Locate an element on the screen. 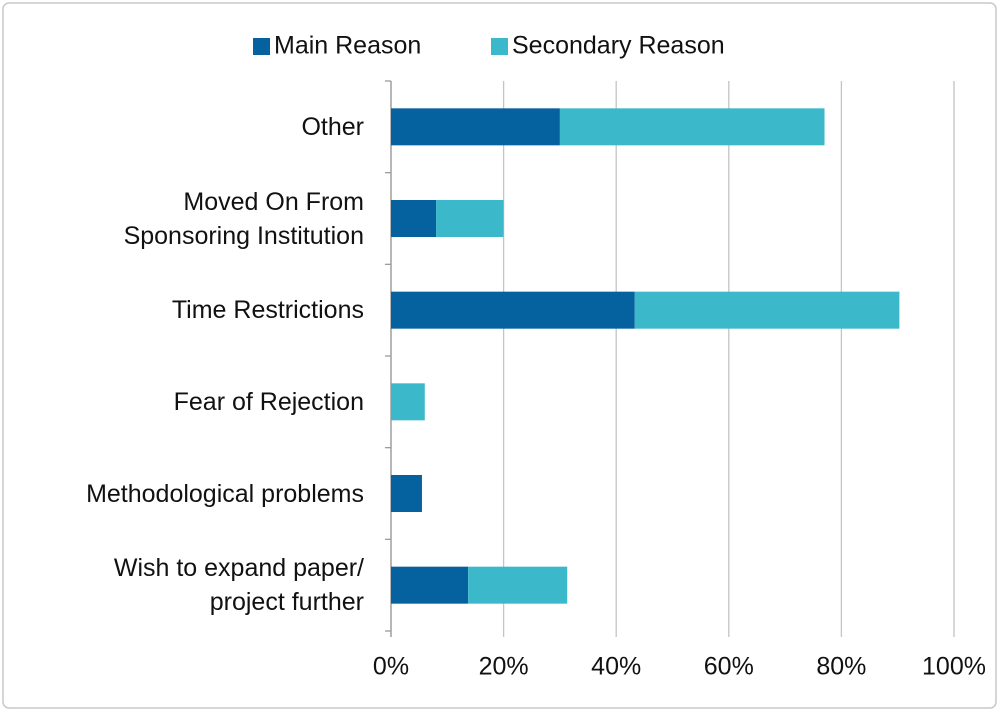  legend-label: Main Reason is located at coordinates (347, 46).